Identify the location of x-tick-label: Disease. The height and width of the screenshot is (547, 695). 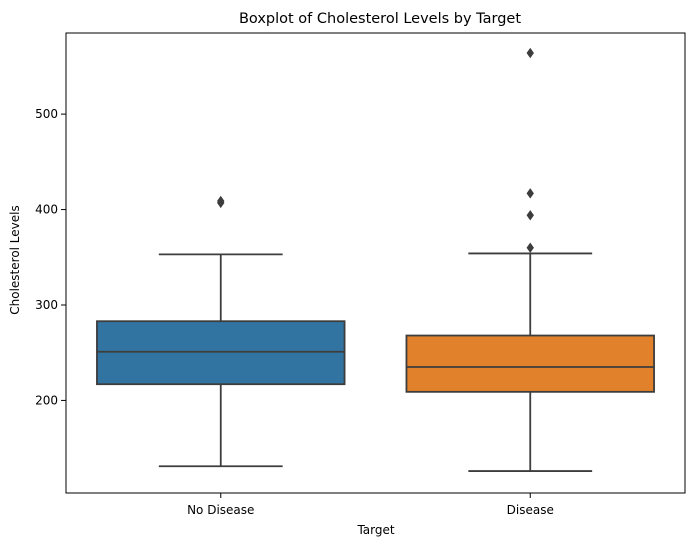
(530, 510).